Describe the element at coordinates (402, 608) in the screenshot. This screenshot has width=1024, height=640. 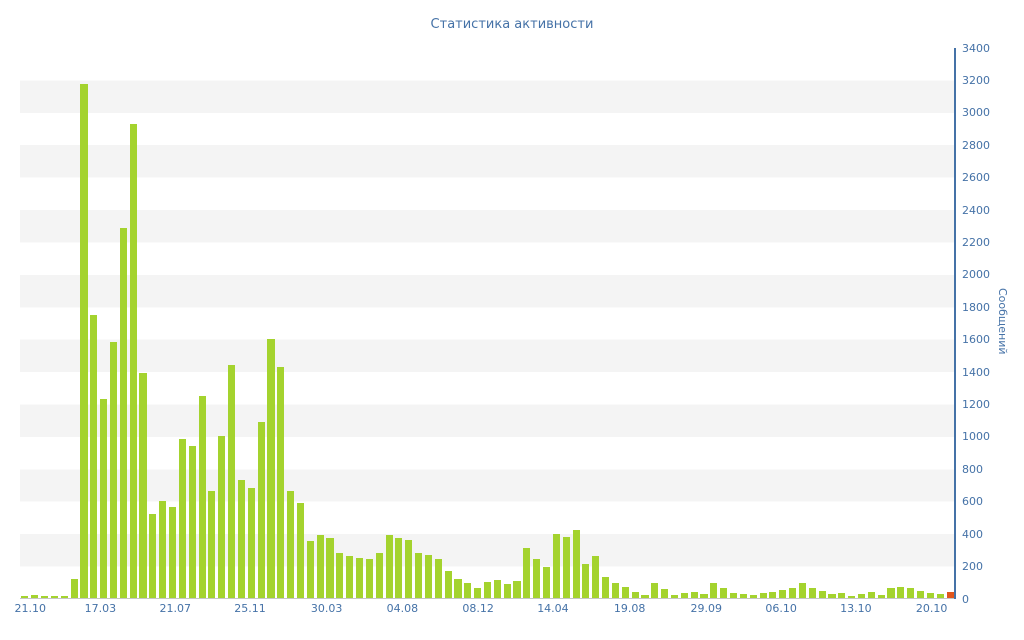
I see `x-tick-label: 04.08` at that location.